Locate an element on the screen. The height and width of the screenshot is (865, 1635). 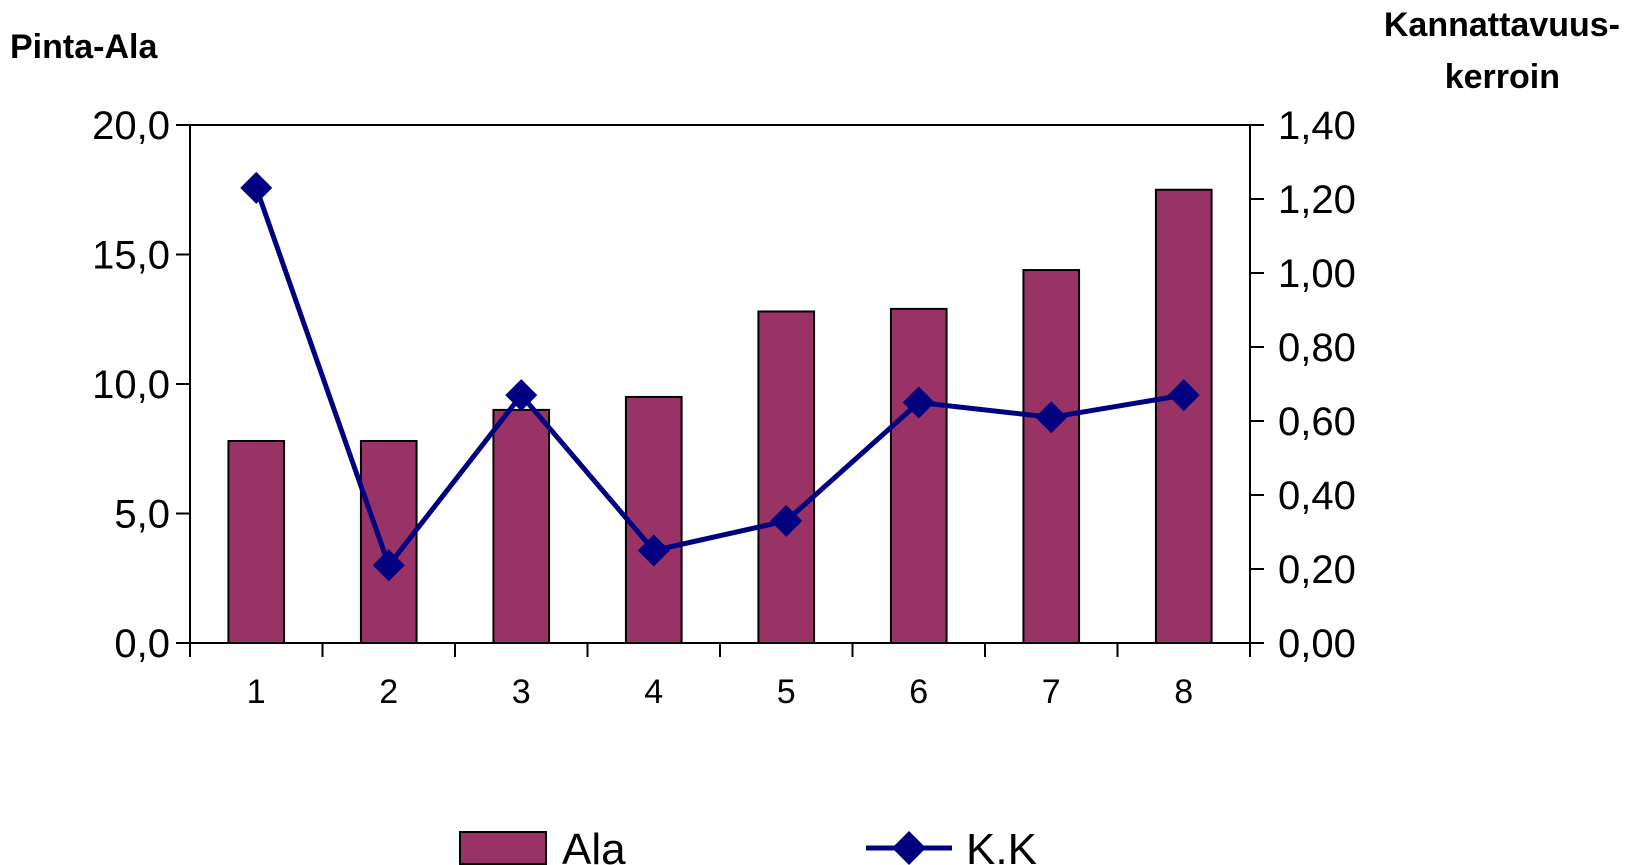
right-axis-tick-label: 1,40 is located at coordinates (1317, 126).